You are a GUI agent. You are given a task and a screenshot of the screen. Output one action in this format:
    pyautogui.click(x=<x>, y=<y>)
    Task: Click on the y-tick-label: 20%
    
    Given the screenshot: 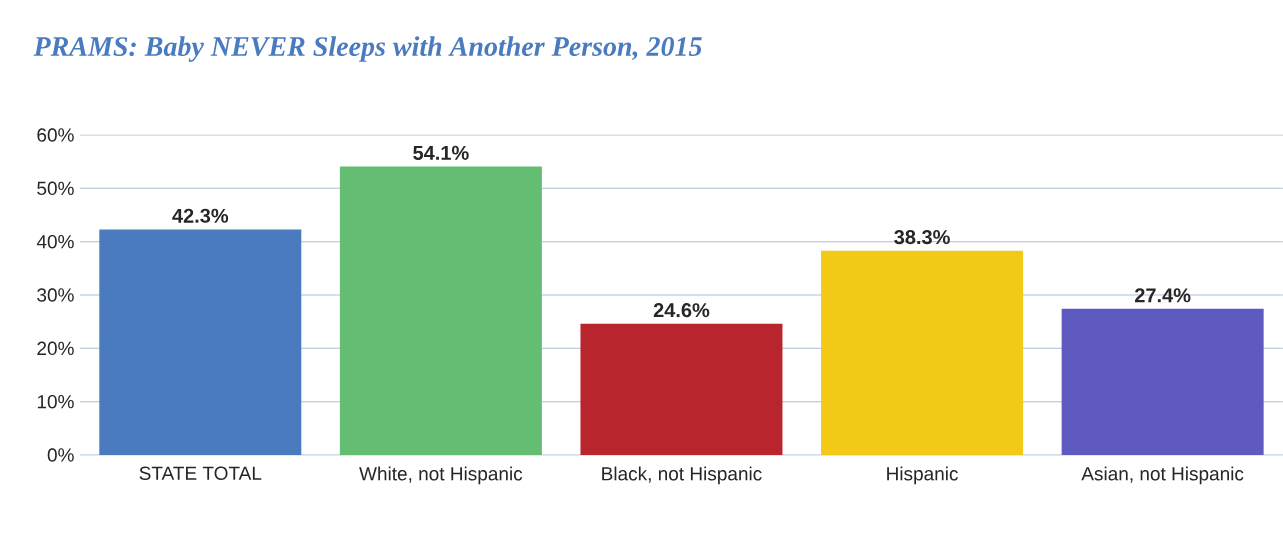 What is the action you would take?
    pyautogui.click(x=55, y=348)
    